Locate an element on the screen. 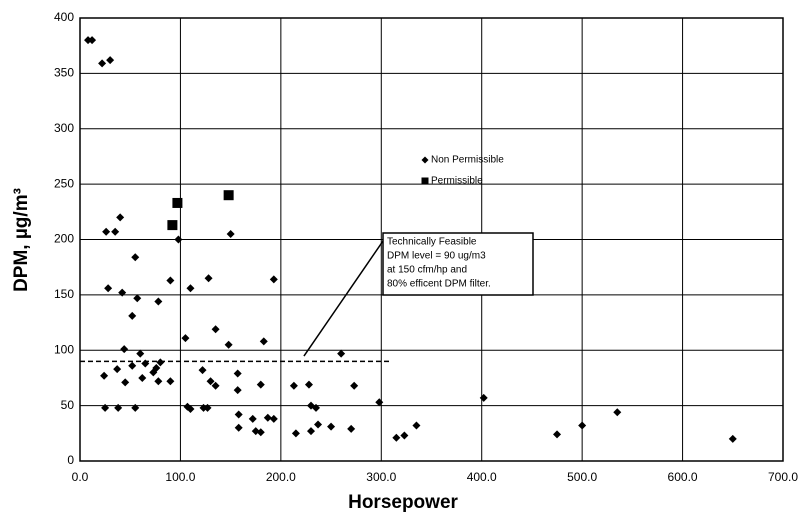 The image size is (803, 516). x-tick-label: 600.0 is located at coordinates (683, 477).